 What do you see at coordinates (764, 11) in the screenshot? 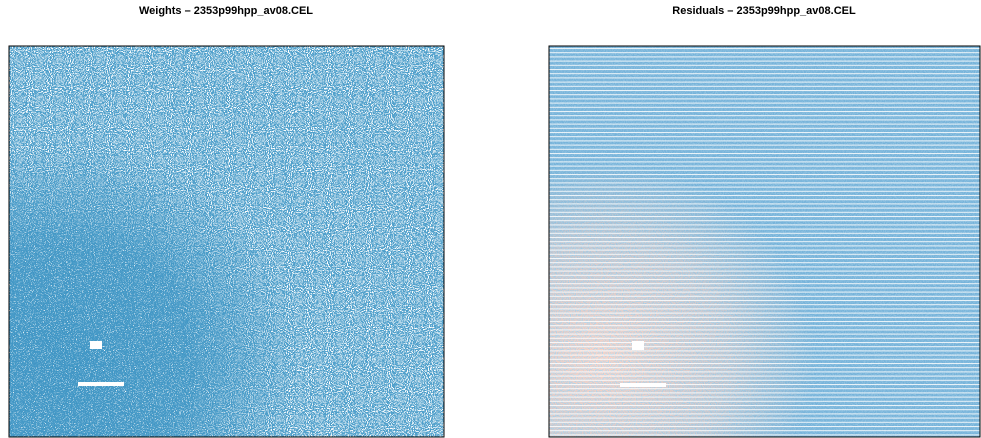
I see `panel-title: Residuals – 2353p99hpp_av08.CEL` at bounding box center [764, 11].